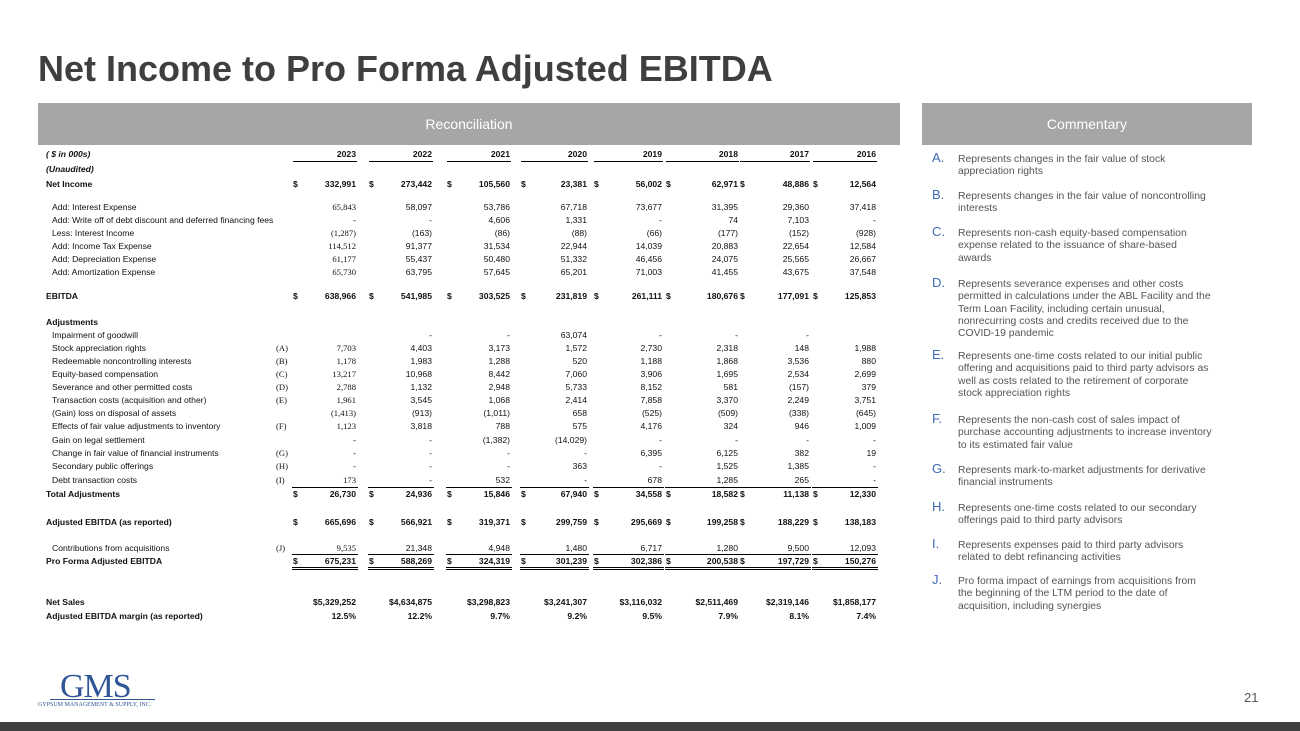 Image resolution: width=1300 pixels, height=731 pixels. Describe the element at coordinates (651, 426) in the screenshot. I see `value-cell: 4,176` at that location.